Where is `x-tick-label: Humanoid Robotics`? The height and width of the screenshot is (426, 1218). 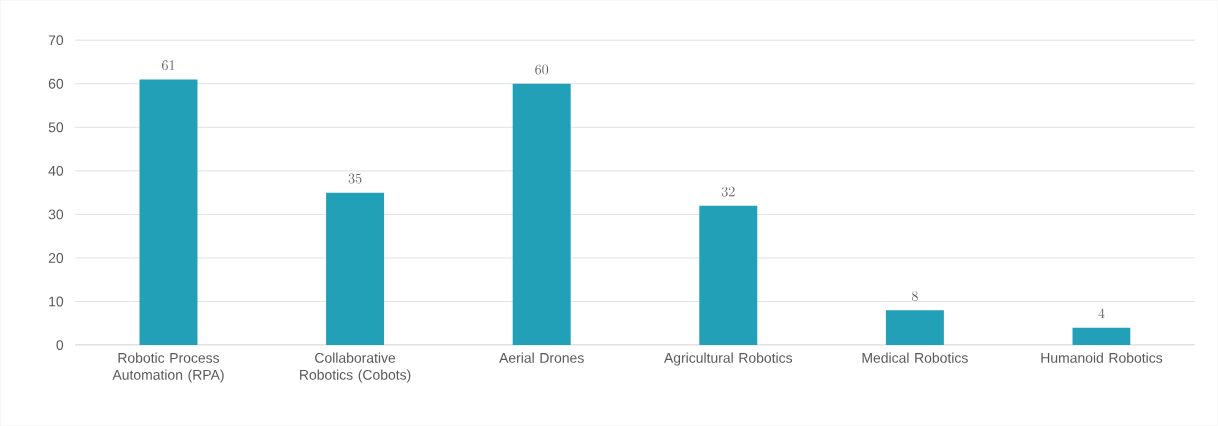
x-tick-label: Humanoid Robotics is located at coordinates (1102, 357).